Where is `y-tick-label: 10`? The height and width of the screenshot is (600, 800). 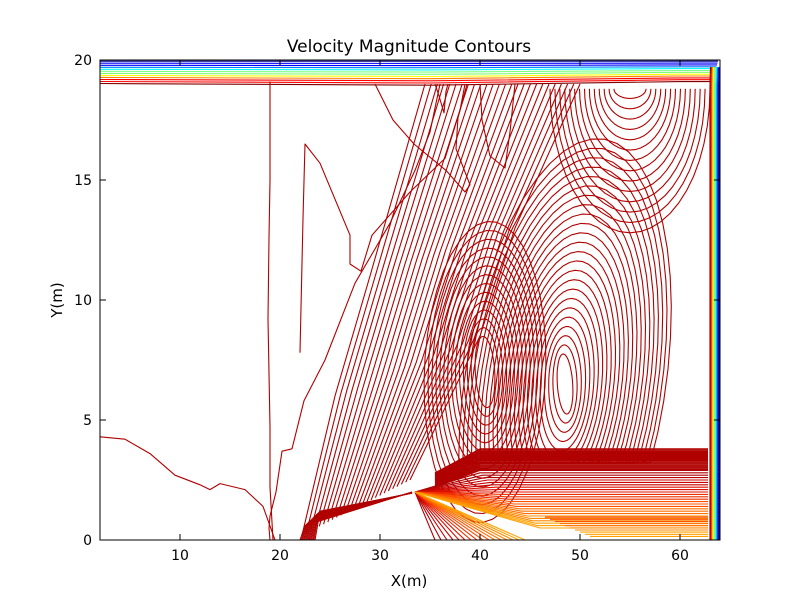 y-tick-label: 10 is located at coordinates (83, 301).